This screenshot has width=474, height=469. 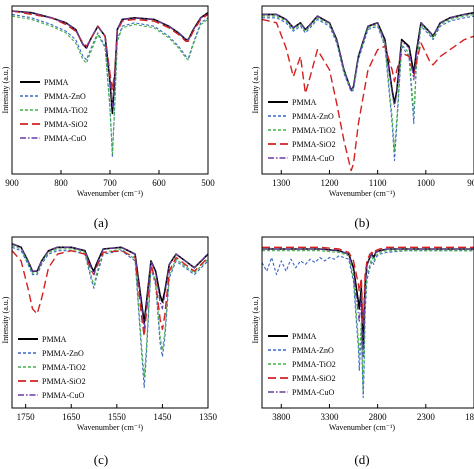 What do you see at coordinates (361, 459) in the screenshot?
I see `panel-label: (d)` at bounding box center [361, 459].